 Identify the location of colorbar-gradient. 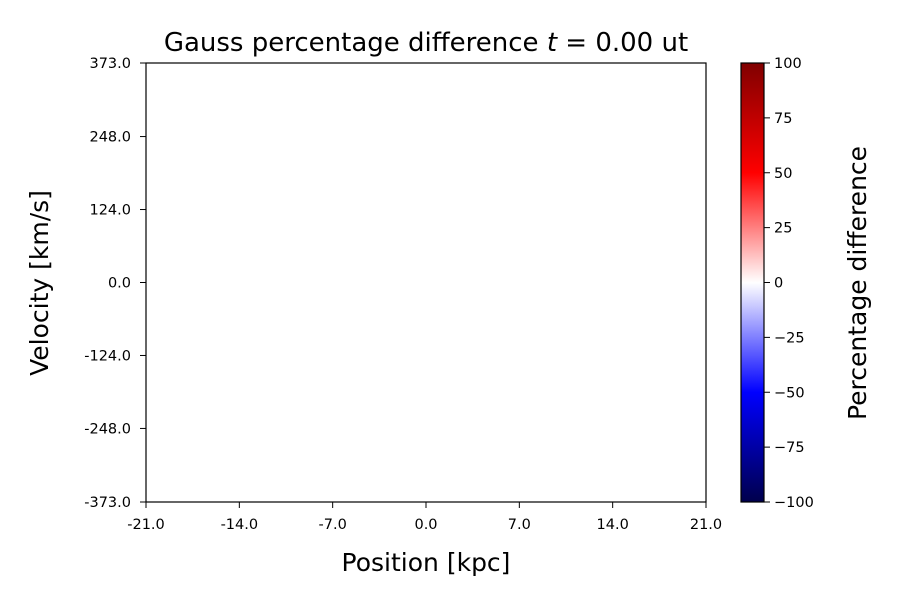
(752, 282).